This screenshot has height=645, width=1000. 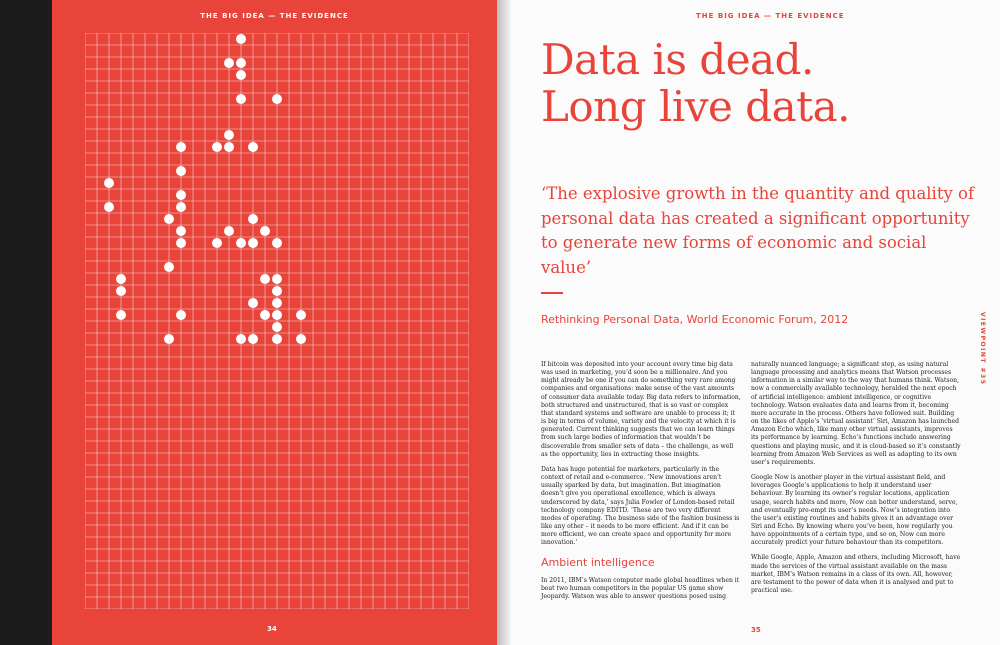 What do you see at coordinates (504, 322) in the screenshot?
I see `spine-gutter` at bounding box center [504, 322].